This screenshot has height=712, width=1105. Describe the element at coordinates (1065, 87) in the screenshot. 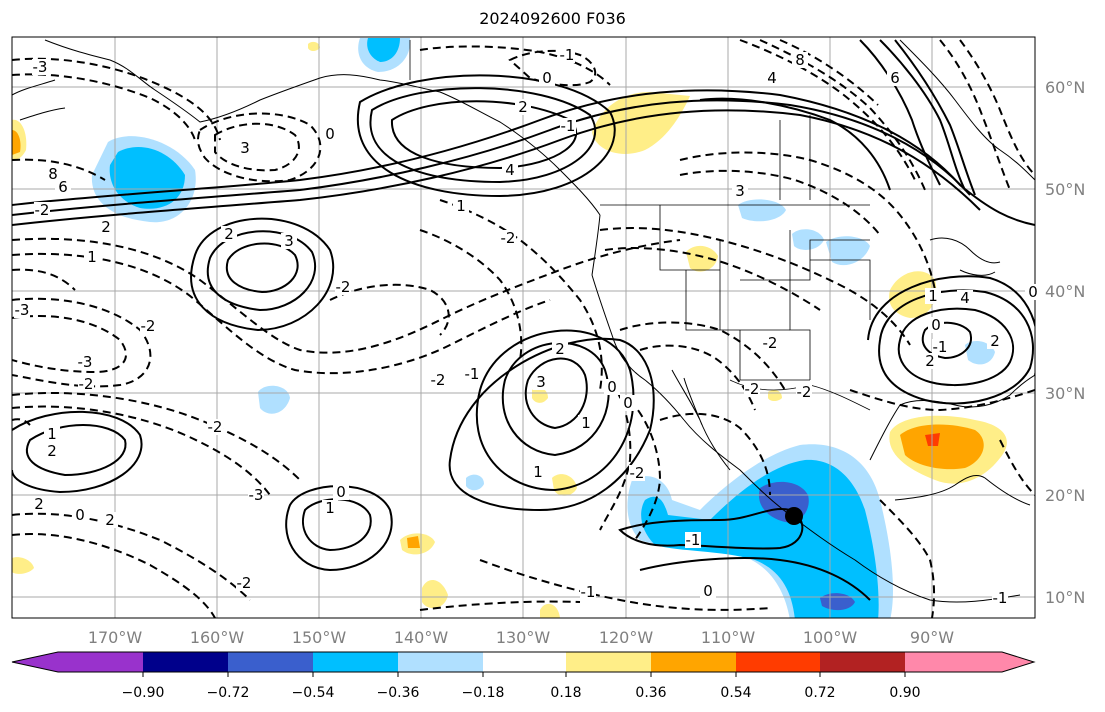

I see `lat-label: 60°N` at that location.